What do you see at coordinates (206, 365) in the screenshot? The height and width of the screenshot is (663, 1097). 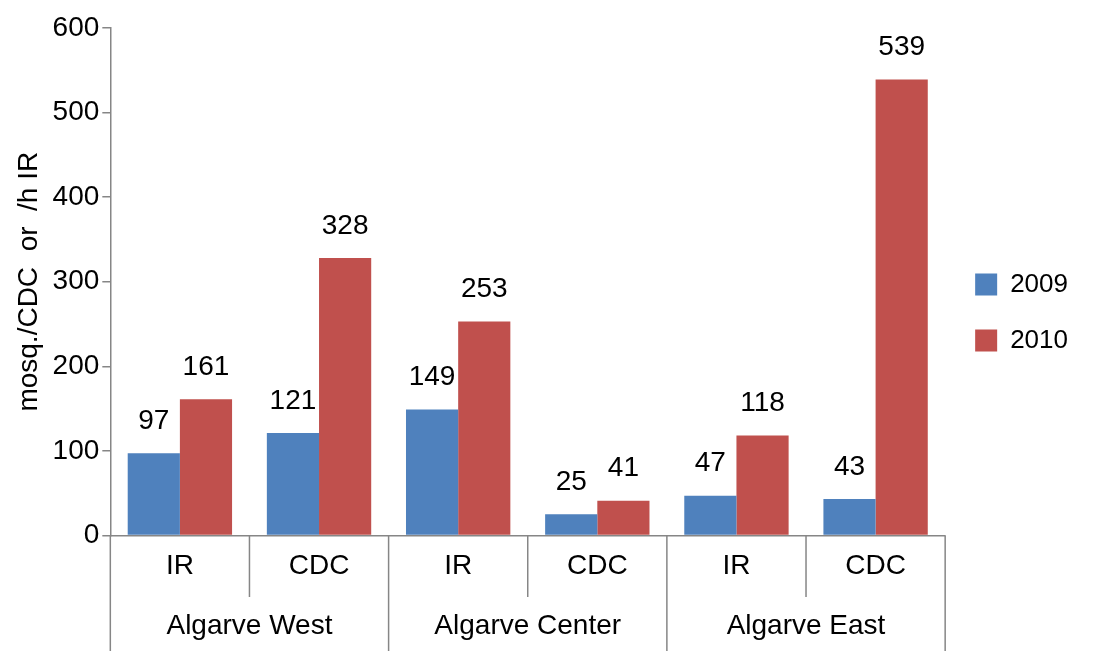 I see `data-label: 161` at bounding box center [206, 365].